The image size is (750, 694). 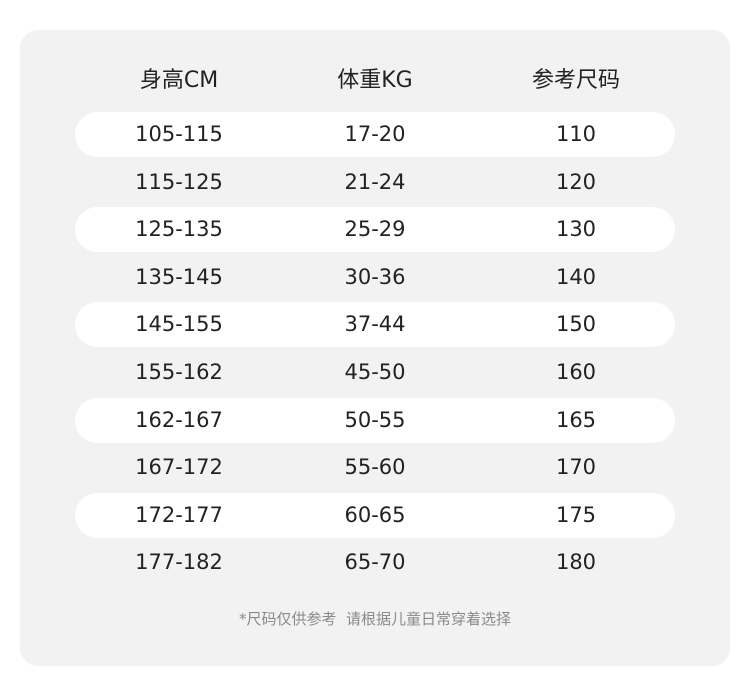 What do you see at coordinates (576, 324) in the screenshot?
I see `cell-size: 150` at bounding box center [576, 324].